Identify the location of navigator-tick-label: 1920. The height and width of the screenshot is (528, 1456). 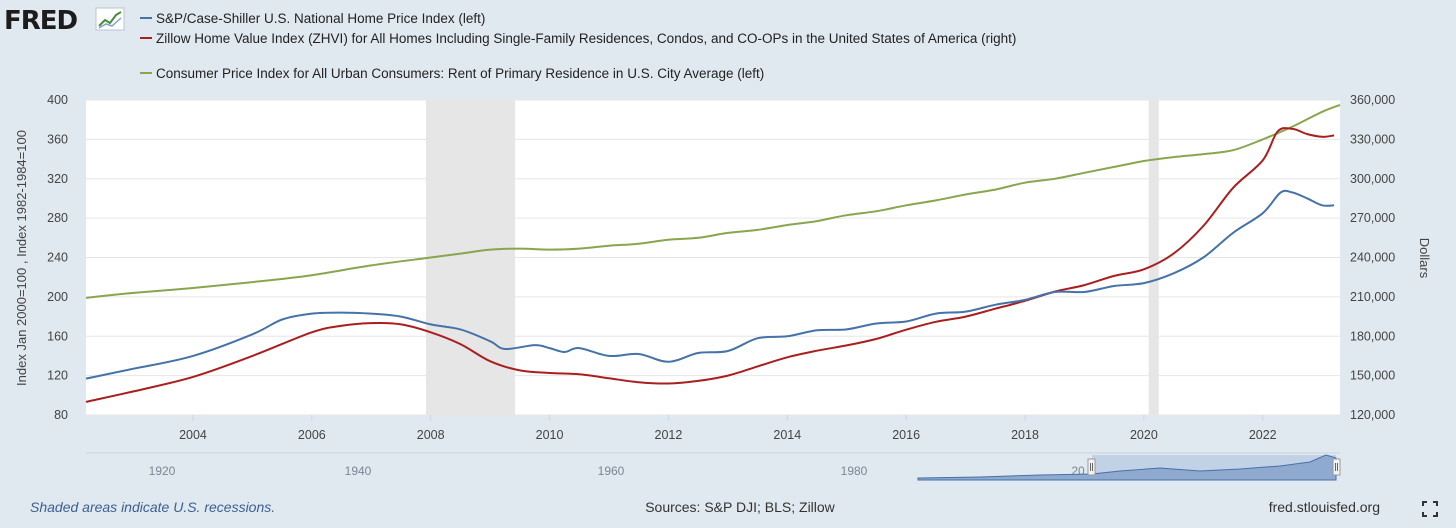
(162, 471).